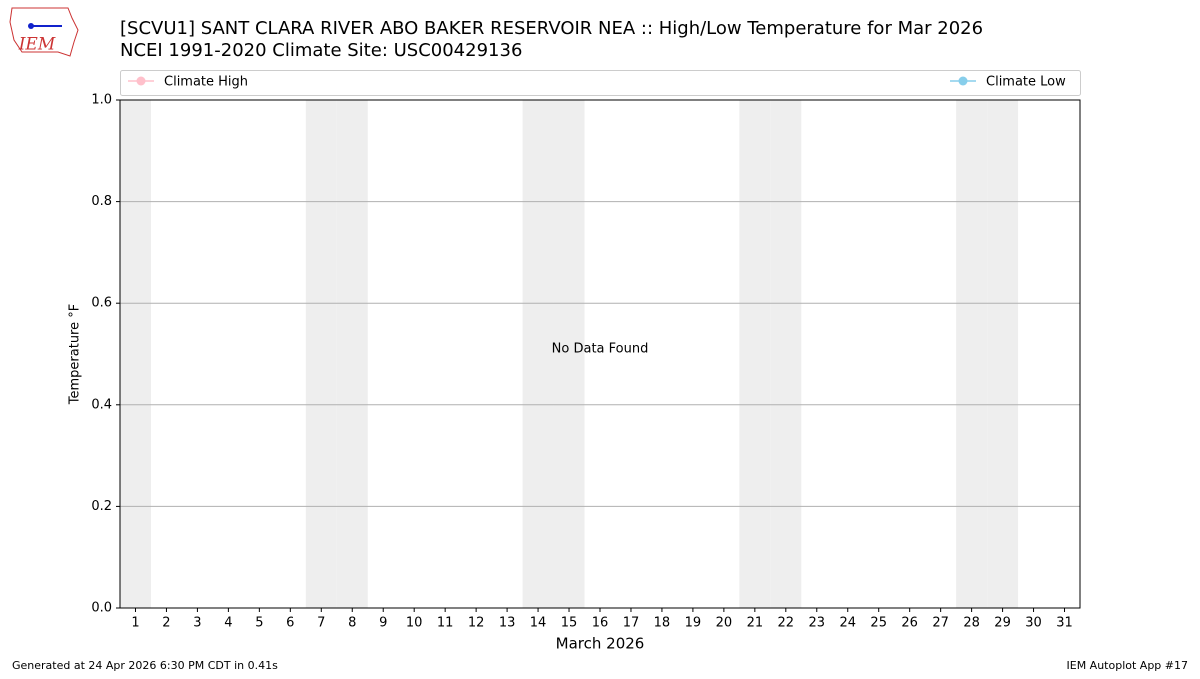  I want to click on x-tick-label: 8, so click(352, 623).